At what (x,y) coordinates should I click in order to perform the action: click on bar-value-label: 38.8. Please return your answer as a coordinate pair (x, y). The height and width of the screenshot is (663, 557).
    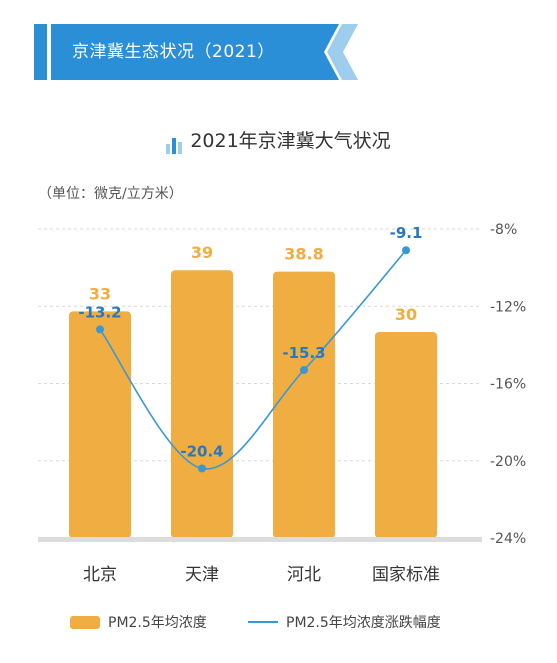
    Looking at the image, I should click on (303, 254).